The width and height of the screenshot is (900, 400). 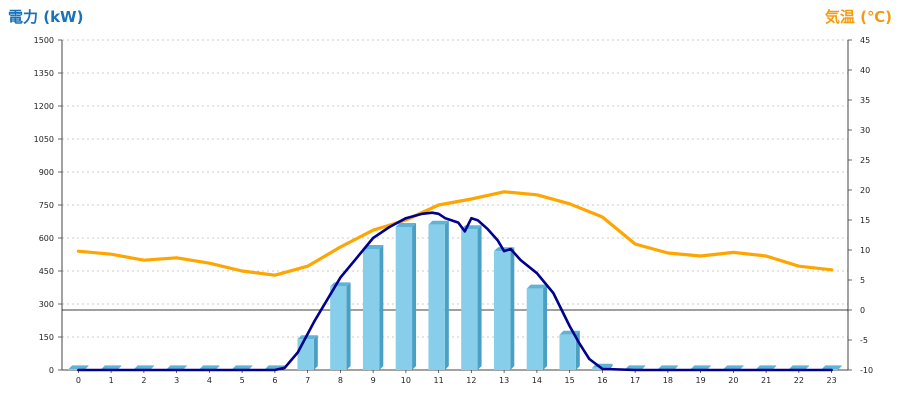 What do you see at coordinates (274, 380) in the screenshot?
I see `x-tick-label: 6` at bounding box center [274, 380].